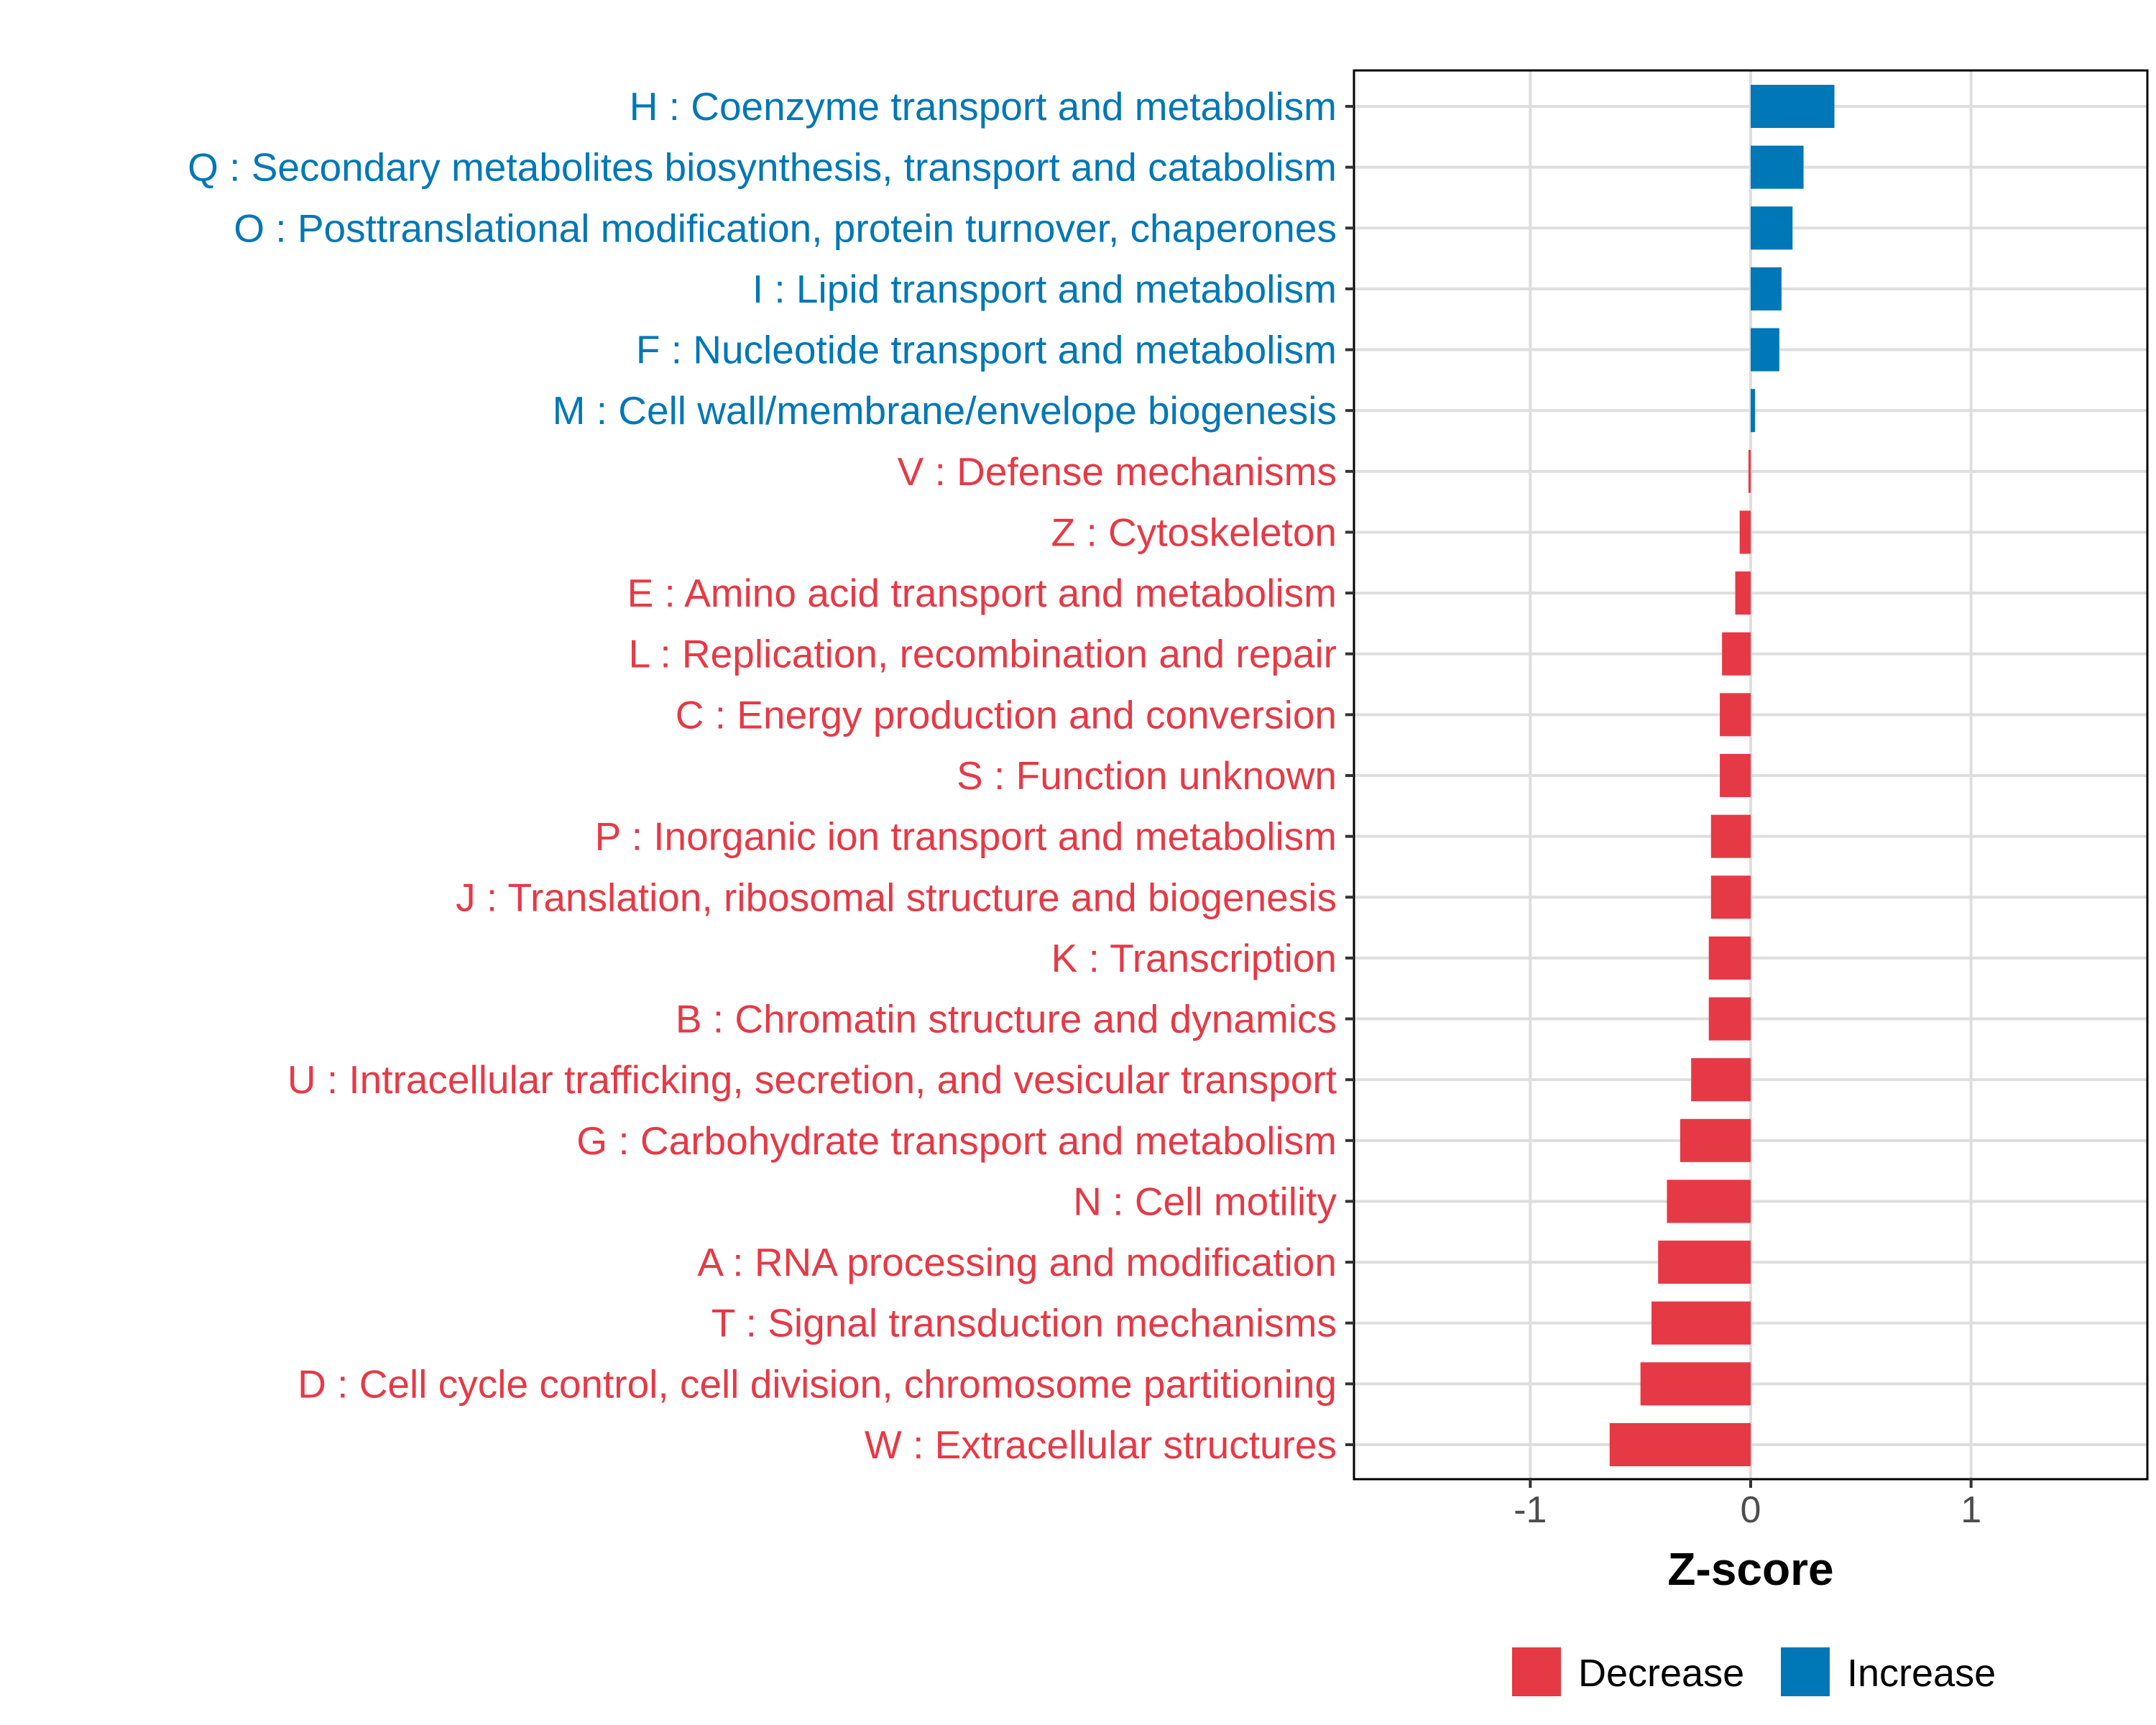 This screenshot has width=2156, height=1725. What do you see at coordinates (987, 350) in the screenshot?
I see `category-label: F : Nucleotide transport and metabolism` at bounding box center [987, 350].